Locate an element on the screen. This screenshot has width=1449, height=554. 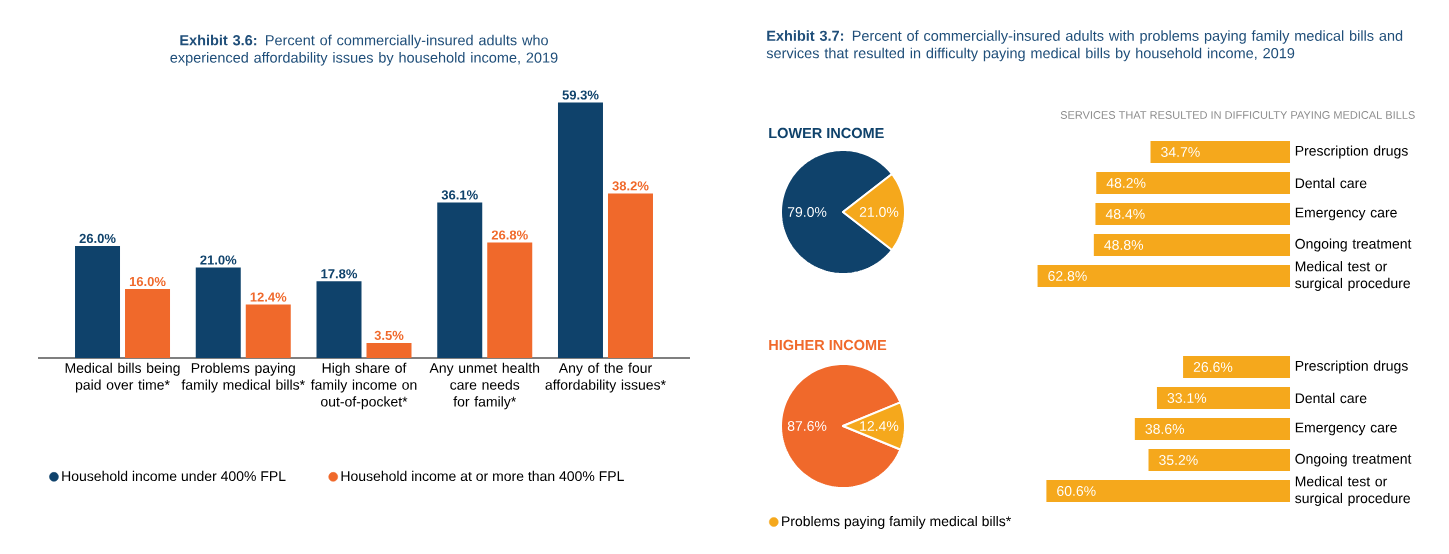
legend-label: Household income under 400% FPL is located at coordinates (174, 476).